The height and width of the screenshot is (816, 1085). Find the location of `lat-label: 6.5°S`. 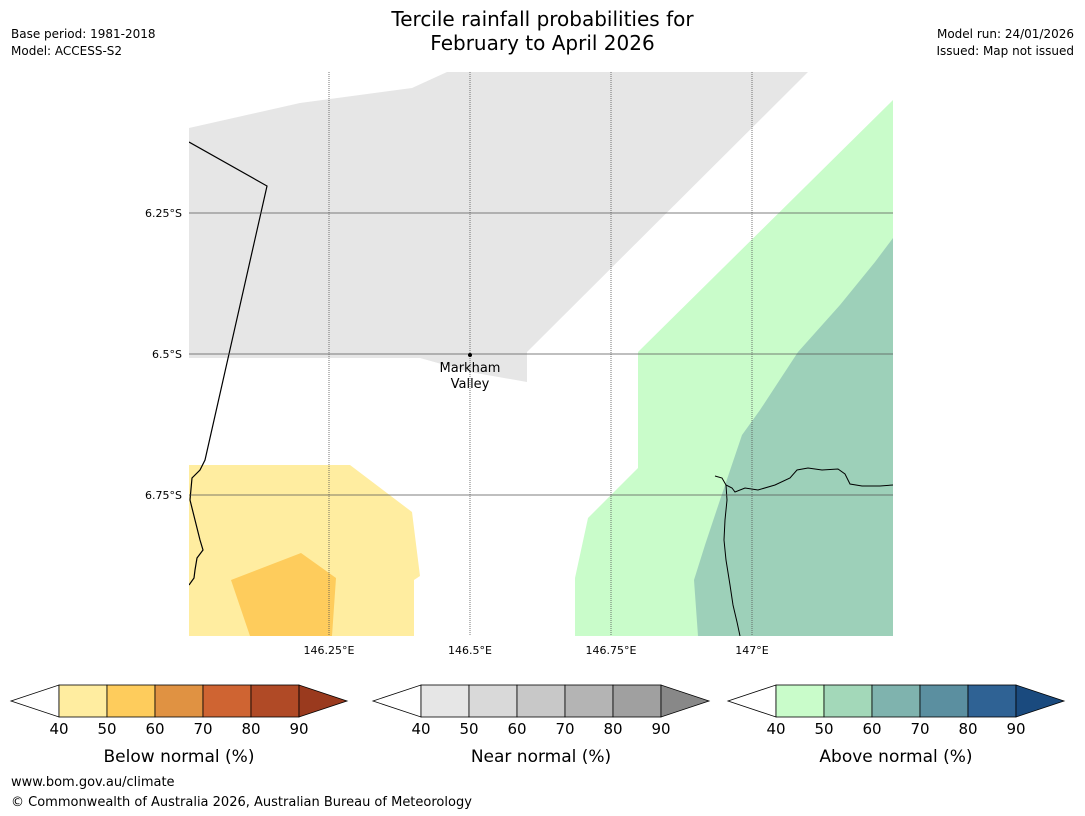

lat-label: 6.5°S is located at coordinates (167, 354).